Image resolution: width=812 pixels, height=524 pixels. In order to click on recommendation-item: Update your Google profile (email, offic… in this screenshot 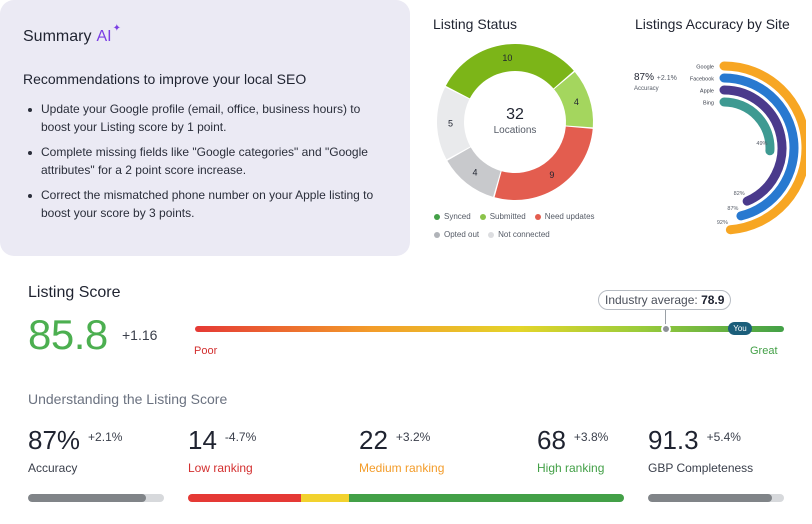, I will do `click(205, 118)`.